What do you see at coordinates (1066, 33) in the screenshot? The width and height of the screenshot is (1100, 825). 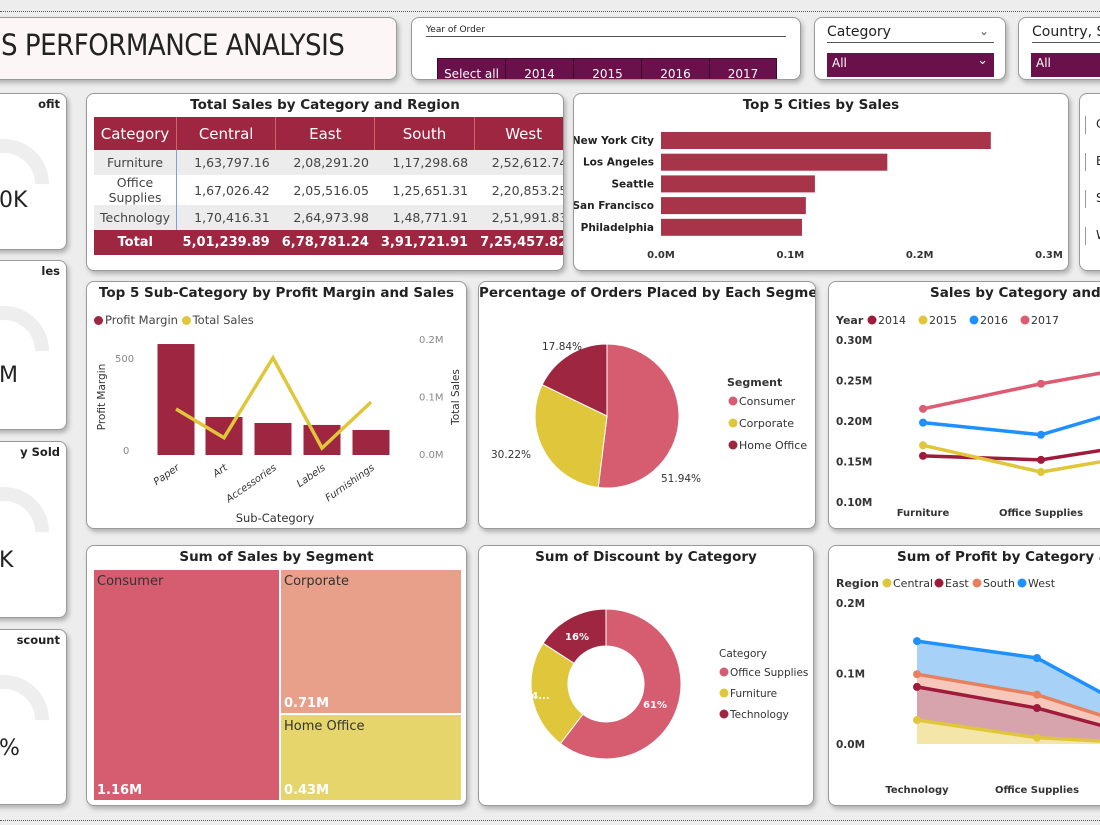 I see `country-slicer-label: Country, S` at bounding box center [1066, 33].